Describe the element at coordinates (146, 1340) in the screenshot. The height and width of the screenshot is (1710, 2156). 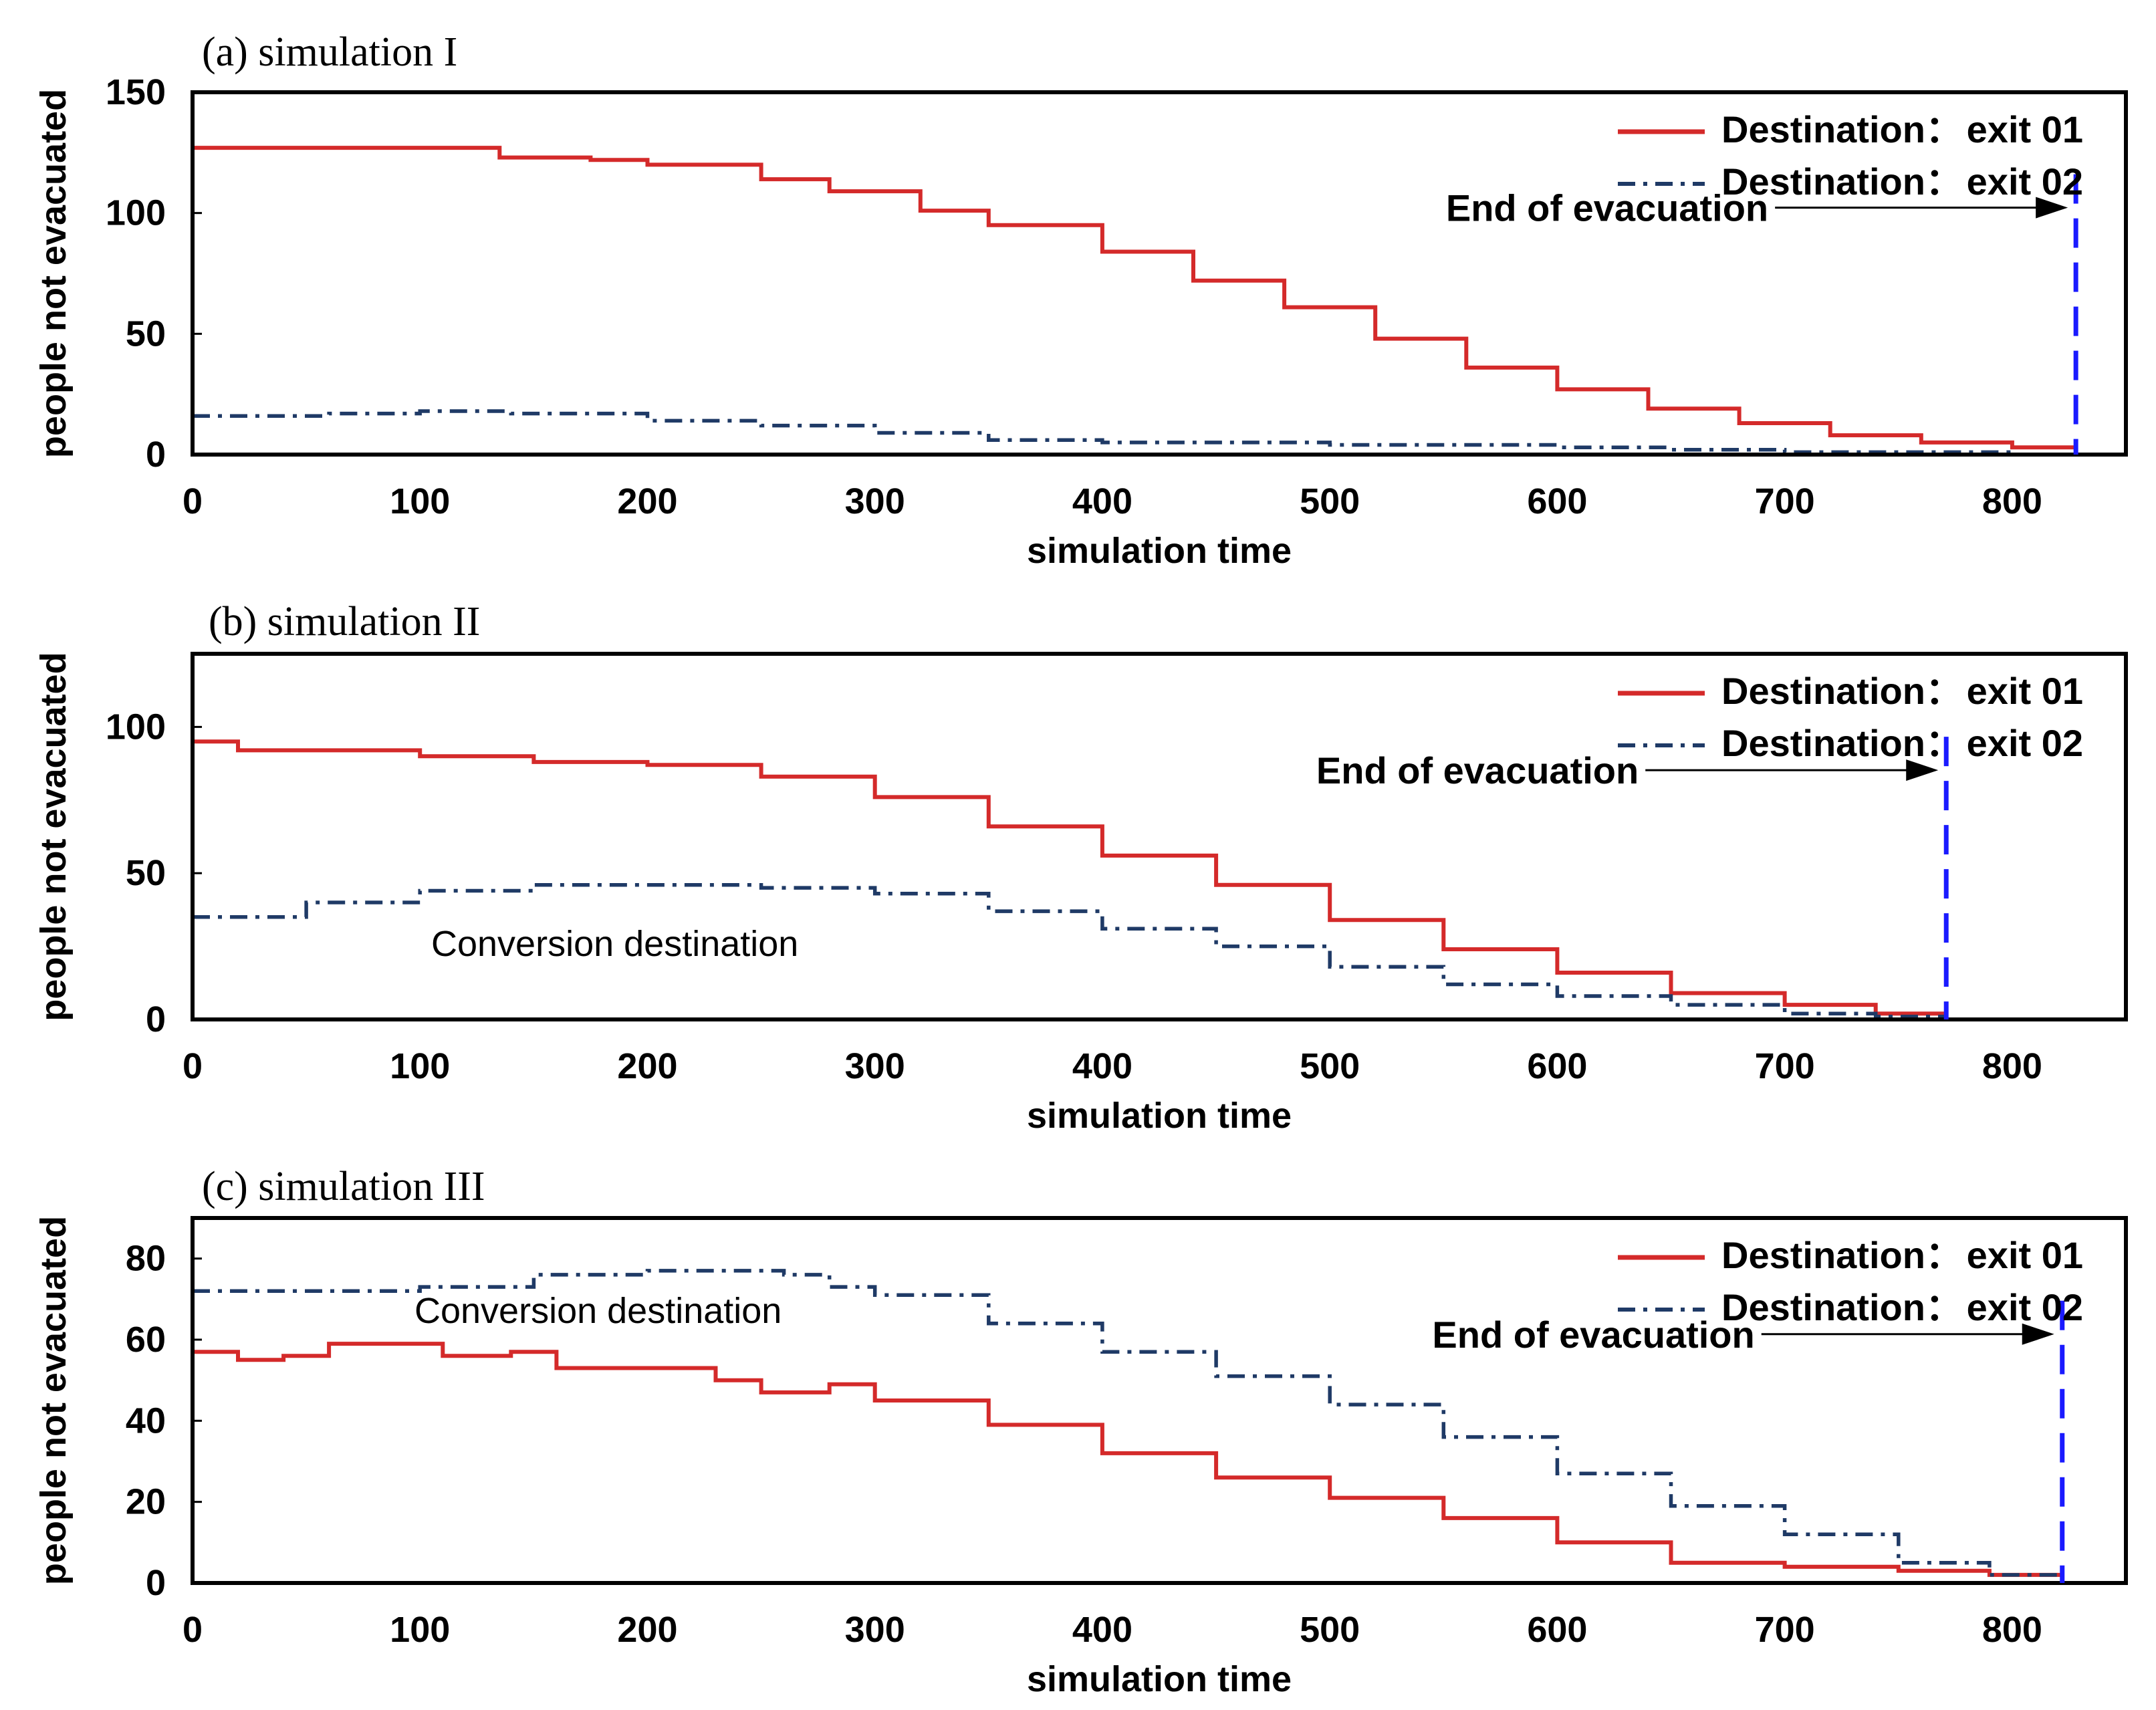
I see `y-tick-label: 60` at that location.